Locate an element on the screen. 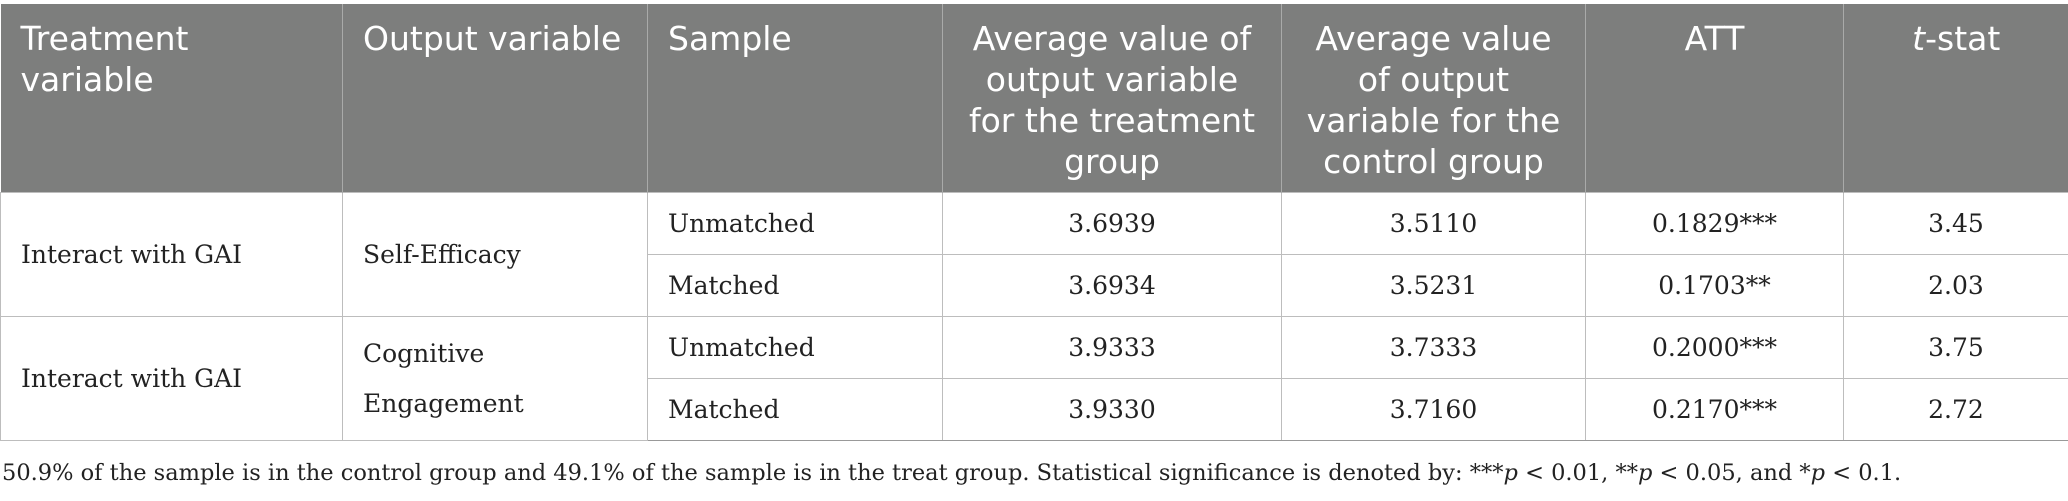  control-average-cell: 3.5231 is located at coordinates (1433, 285).